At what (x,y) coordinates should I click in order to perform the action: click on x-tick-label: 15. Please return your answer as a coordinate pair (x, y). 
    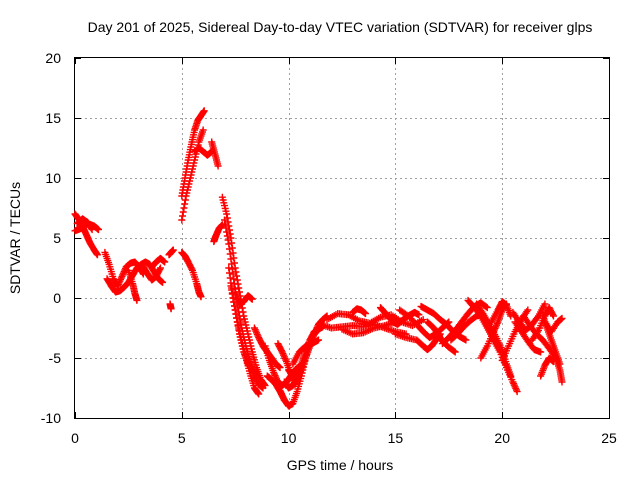
    Looking at the image, I should click on (396, 438).